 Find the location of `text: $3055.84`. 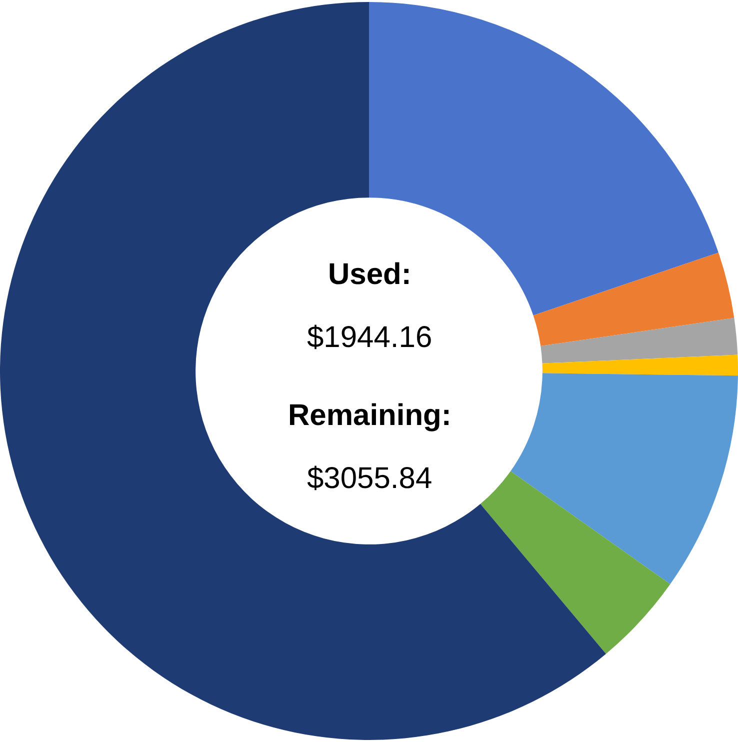

text: $3055.84 is located at coordinates (369, 478).